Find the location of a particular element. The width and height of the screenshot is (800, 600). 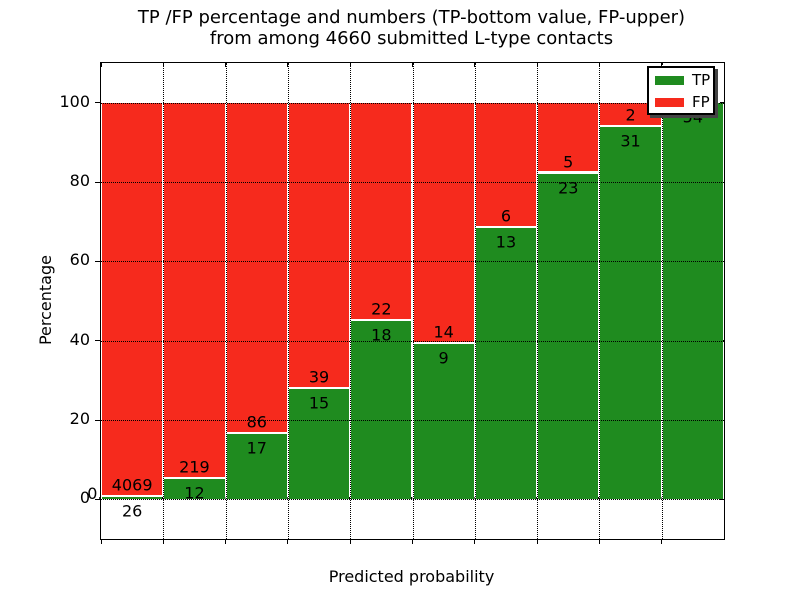

tp-count-label: 13 is located at coordinates (506, 242).